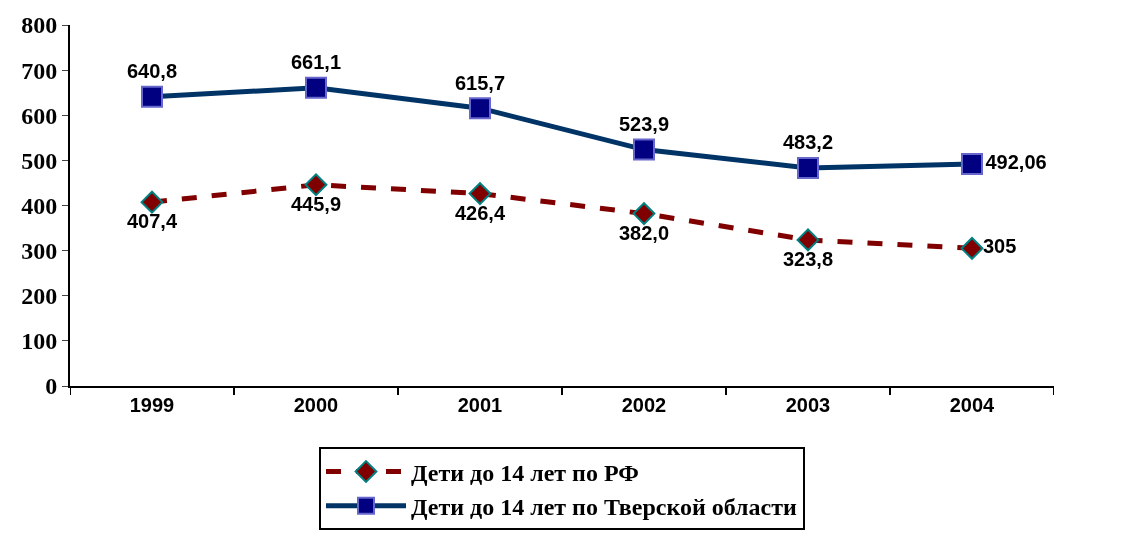  What do you see at coordinates (39, 115) in the screenshot?
I see `y-tick-label: 600` at bounding box center [39, 115].